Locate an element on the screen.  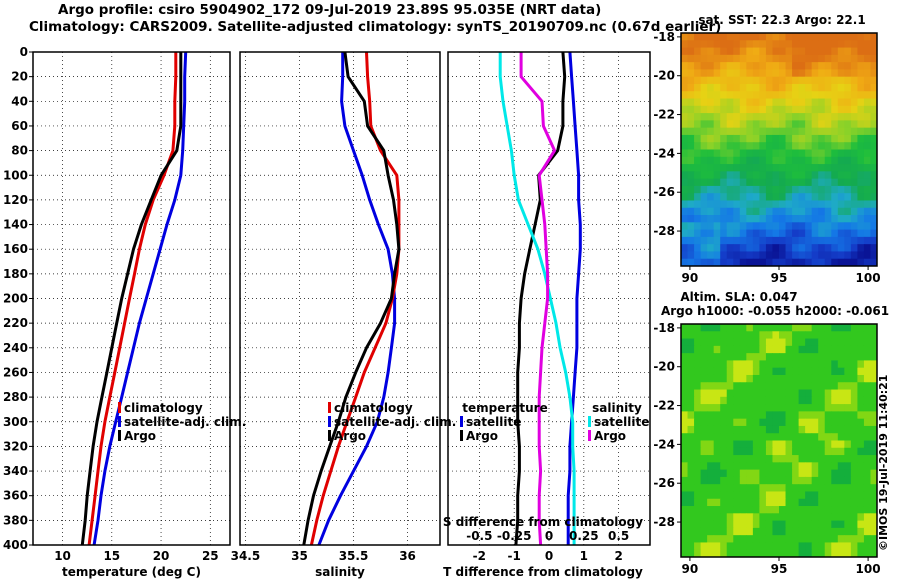
sla-lon-tick-label: 90 is located at coordinates (690, 569).